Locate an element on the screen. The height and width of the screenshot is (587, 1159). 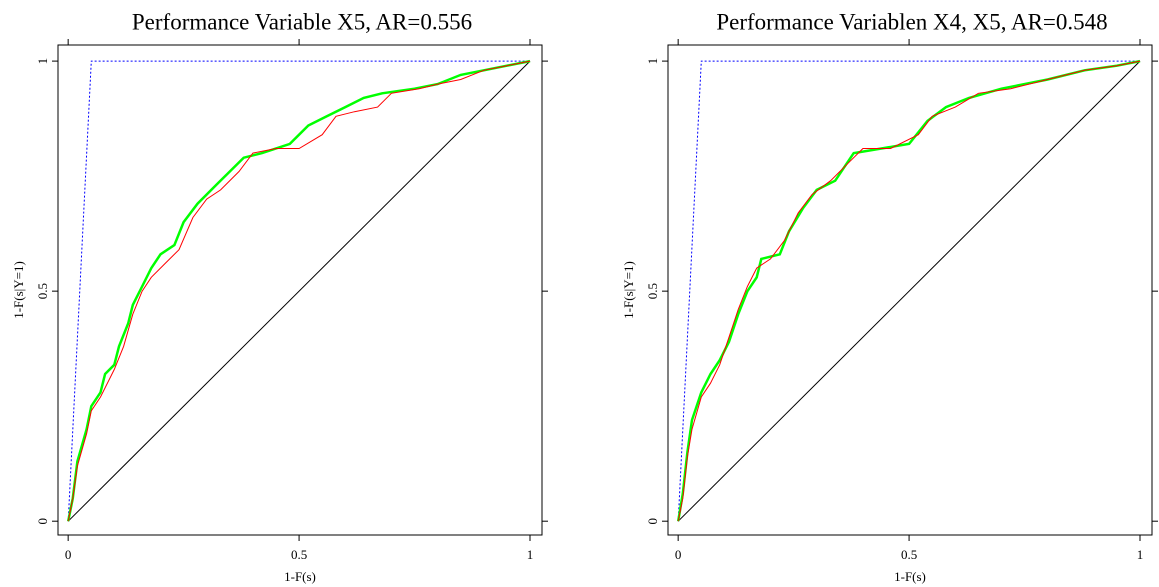
chart-title: Performance Variable X5, AR=0.556 is located at coordinates (302, 21).